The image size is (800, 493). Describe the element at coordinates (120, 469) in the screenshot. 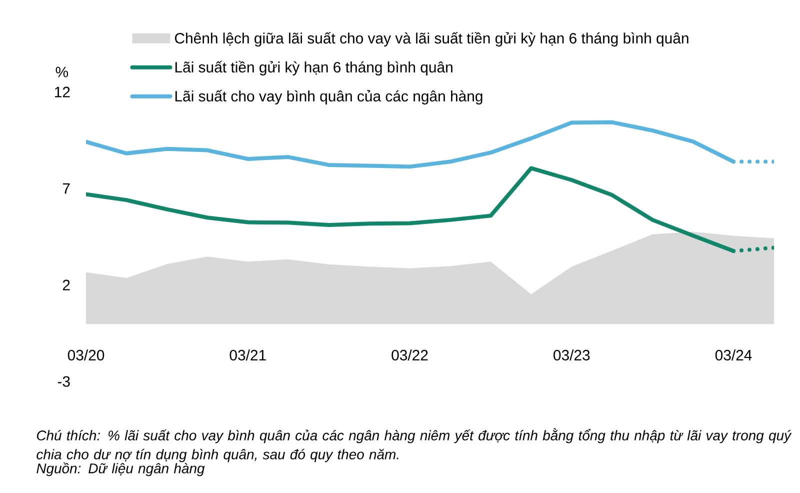

I see `text: Nguồn: Dữ liệu ngân hàng` at that location.